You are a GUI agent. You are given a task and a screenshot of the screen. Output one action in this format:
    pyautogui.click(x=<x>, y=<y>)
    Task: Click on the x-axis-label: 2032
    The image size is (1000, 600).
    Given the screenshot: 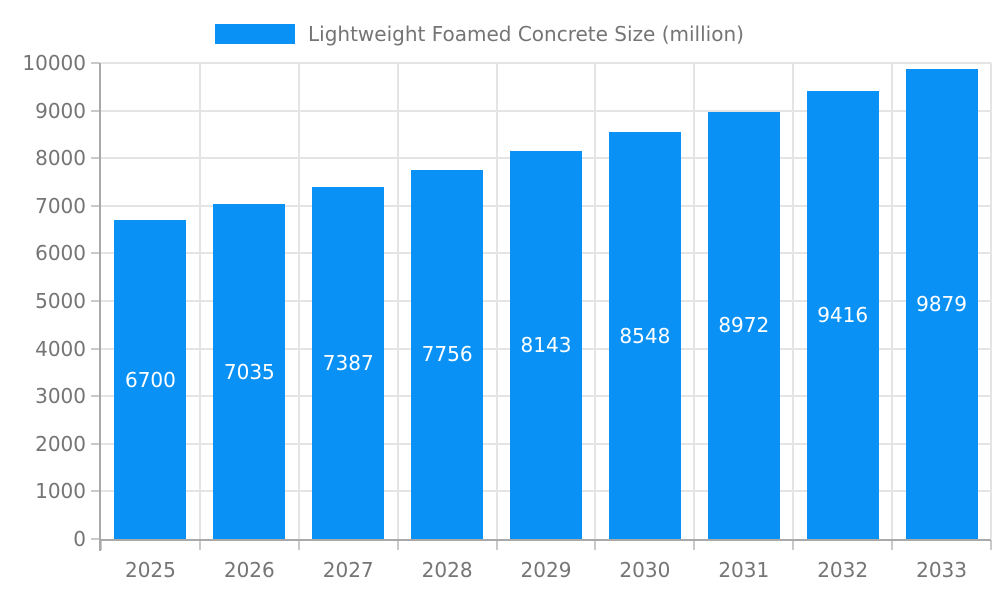 What is the action you would take?
    pyautogui.click(x=843, y=570)
    